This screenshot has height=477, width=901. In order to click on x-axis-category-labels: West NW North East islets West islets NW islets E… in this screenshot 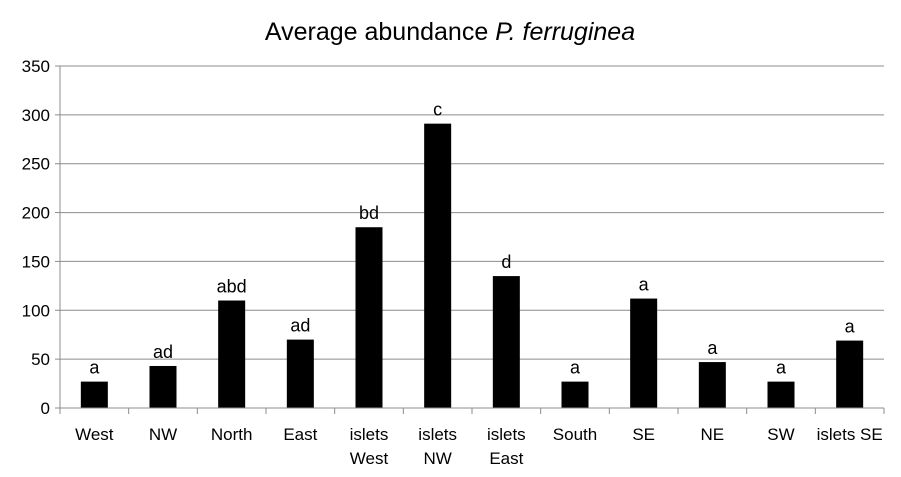, I will do `click(479, 446)`.